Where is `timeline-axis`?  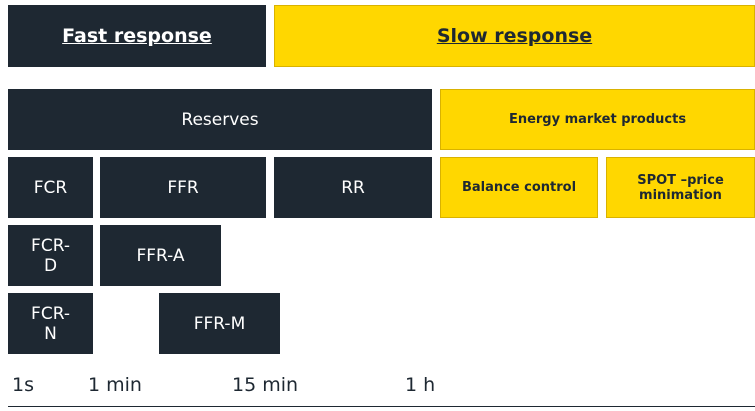 timeline-axis is located at coordinates (381, 406).